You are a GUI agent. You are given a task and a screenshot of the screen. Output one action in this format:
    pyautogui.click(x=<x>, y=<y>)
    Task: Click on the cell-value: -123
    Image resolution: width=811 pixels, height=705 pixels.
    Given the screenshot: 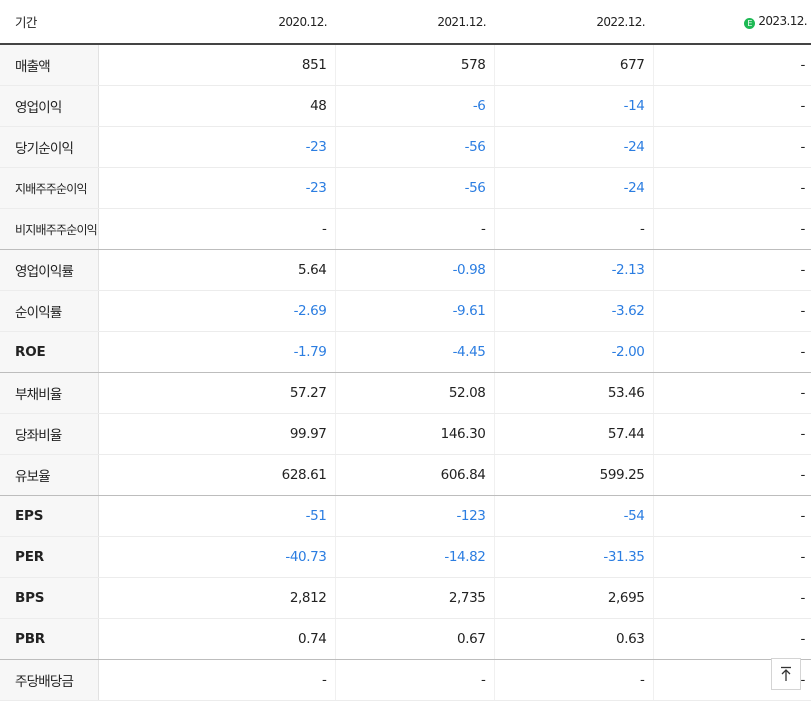 What is the action you would take?
    pyautogui.click(x=414, y=516)
    